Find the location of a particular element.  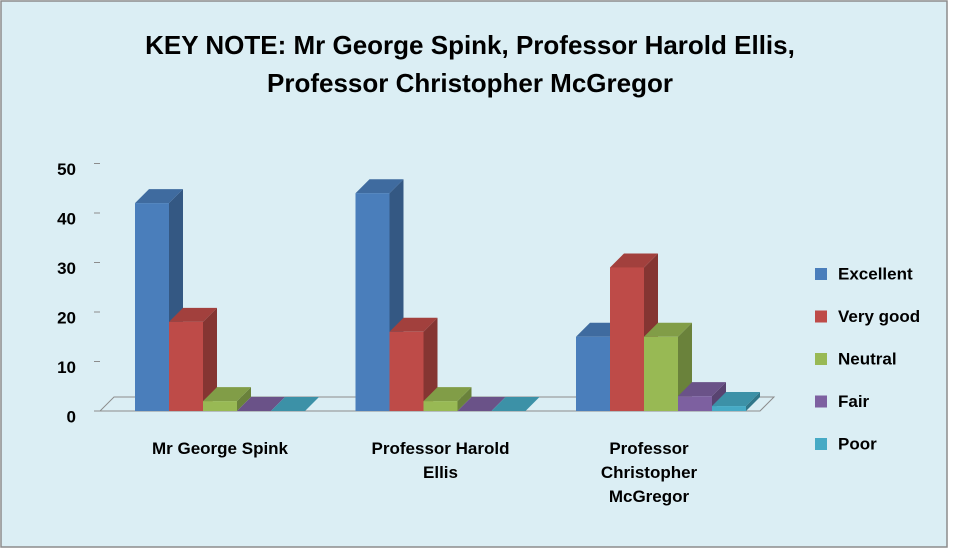

x-tick-label: Professor Christopher McGregor is located at coordinates (649, 472).